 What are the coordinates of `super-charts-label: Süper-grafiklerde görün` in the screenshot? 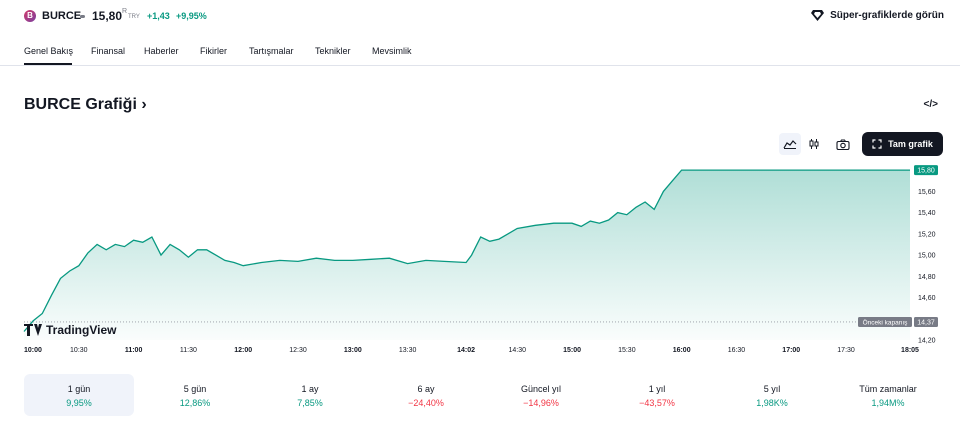 It's located at (887, 15).